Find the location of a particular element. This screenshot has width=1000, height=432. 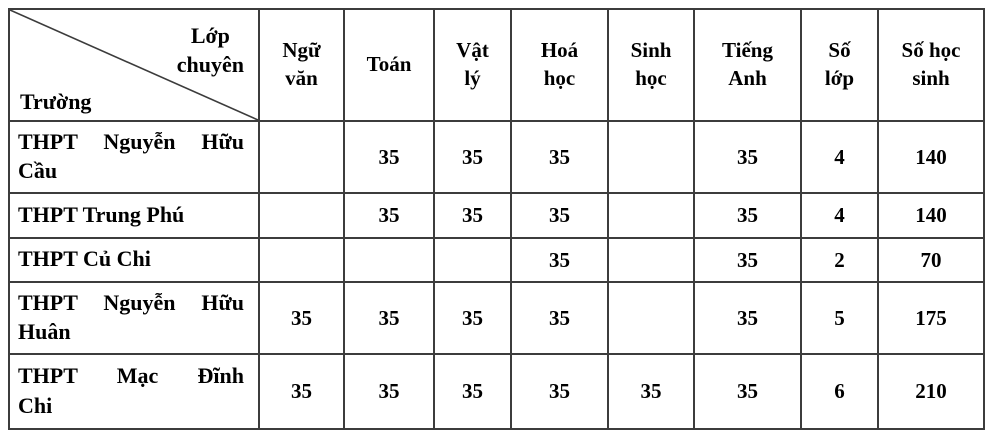

column-header-hoa-hoc: Hoá học is located at coordinates (559, 65).